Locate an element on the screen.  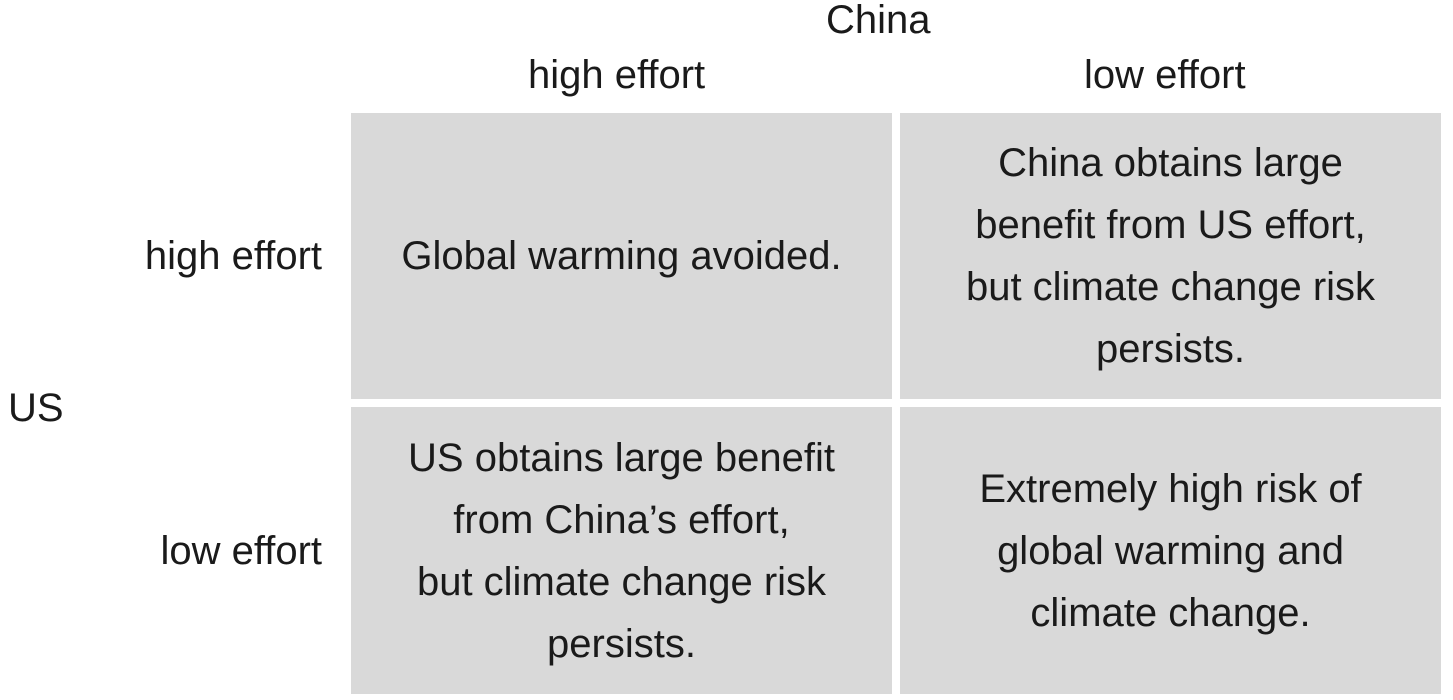
row-strategy-low-effort: low effort is located at coordinates (241, 551).